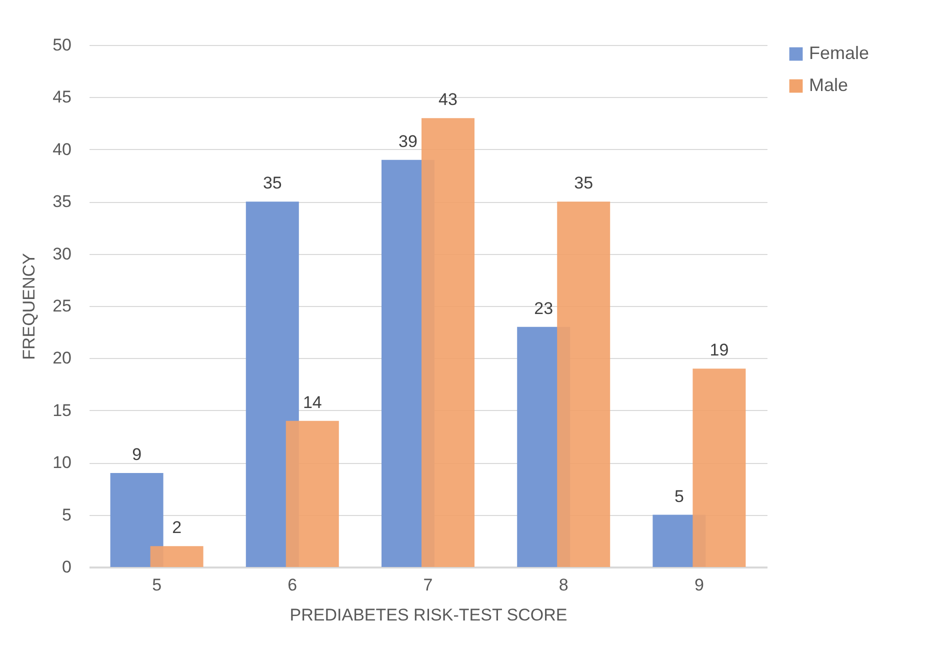  Describe the element at coordinates (408, 141) in the screenshot. I see `data-label: 39` at that location.